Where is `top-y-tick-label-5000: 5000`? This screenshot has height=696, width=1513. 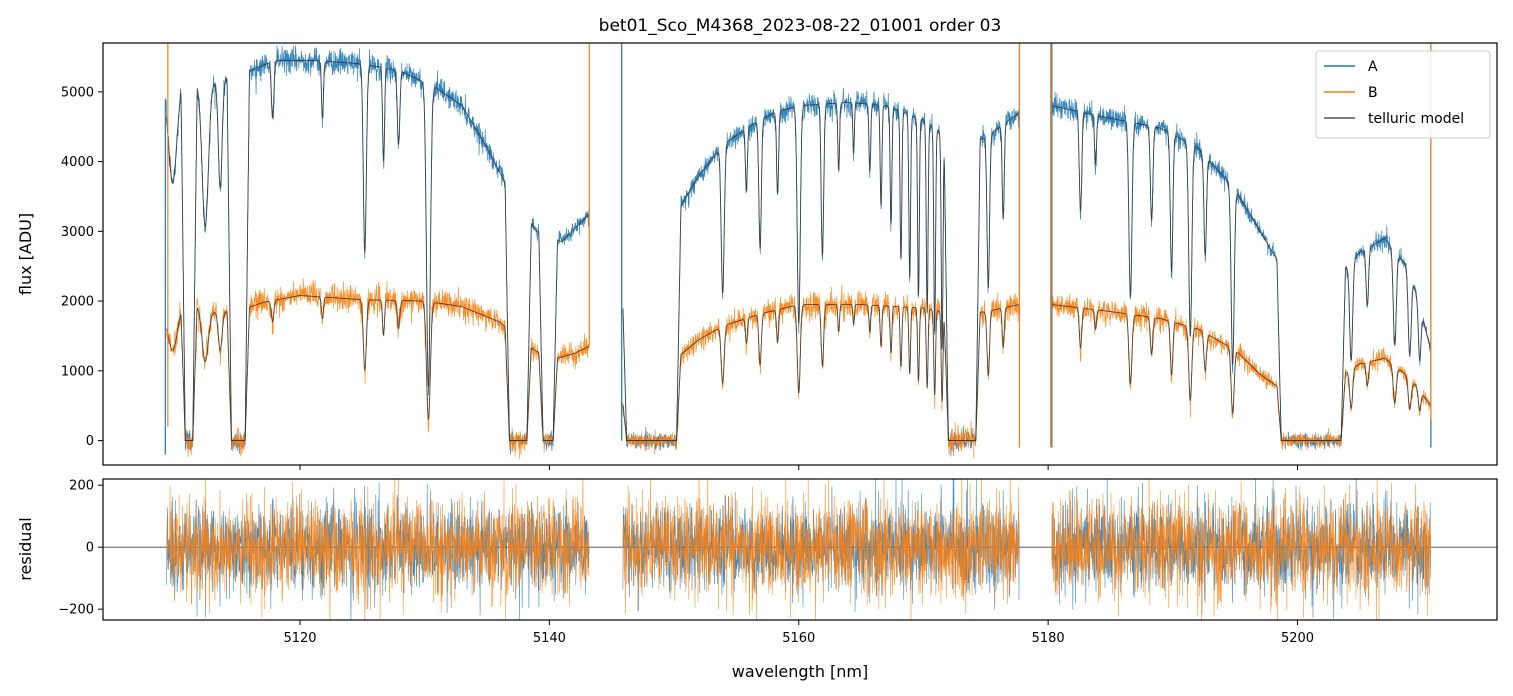
top-y-tick-label-5000: 5000 is located at coordinates (77, 92).